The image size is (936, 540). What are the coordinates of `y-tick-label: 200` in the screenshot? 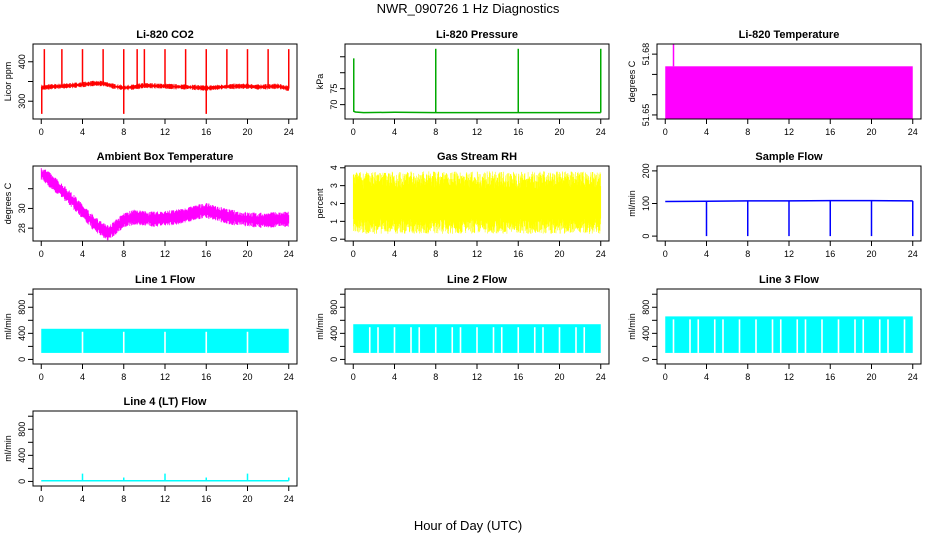 It's located at (646, 170).